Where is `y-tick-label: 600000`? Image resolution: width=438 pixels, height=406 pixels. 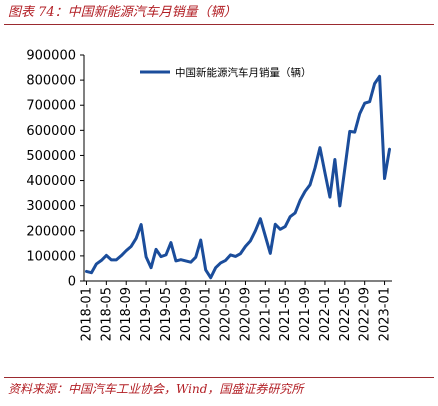
y-tick-label: 600000 is located at coordinates (51, 131).